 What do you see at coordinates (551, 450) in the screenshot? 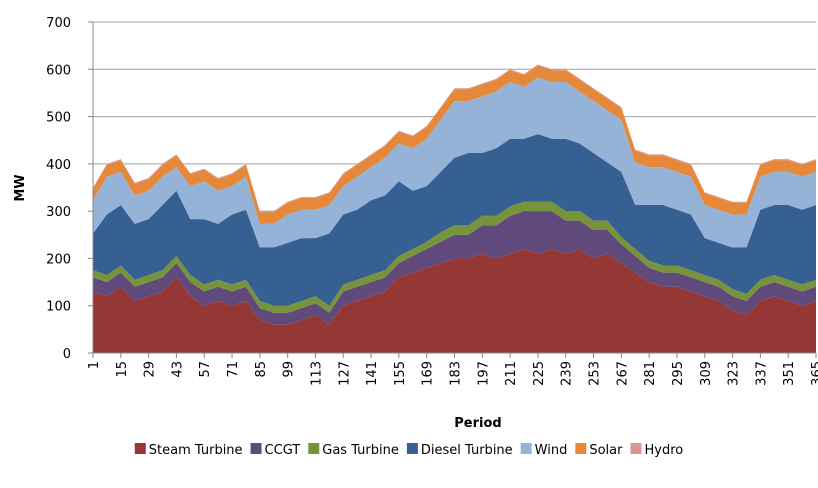
I see `legend-label: Wind` at bounding box center [551, 450].